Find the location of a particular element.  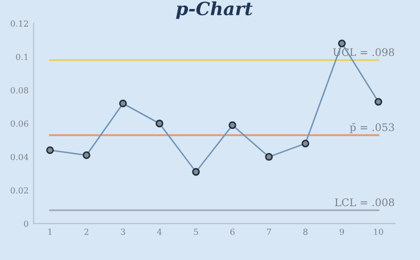

y-tick-label: 0.08 is located at coordinates (19, 90).